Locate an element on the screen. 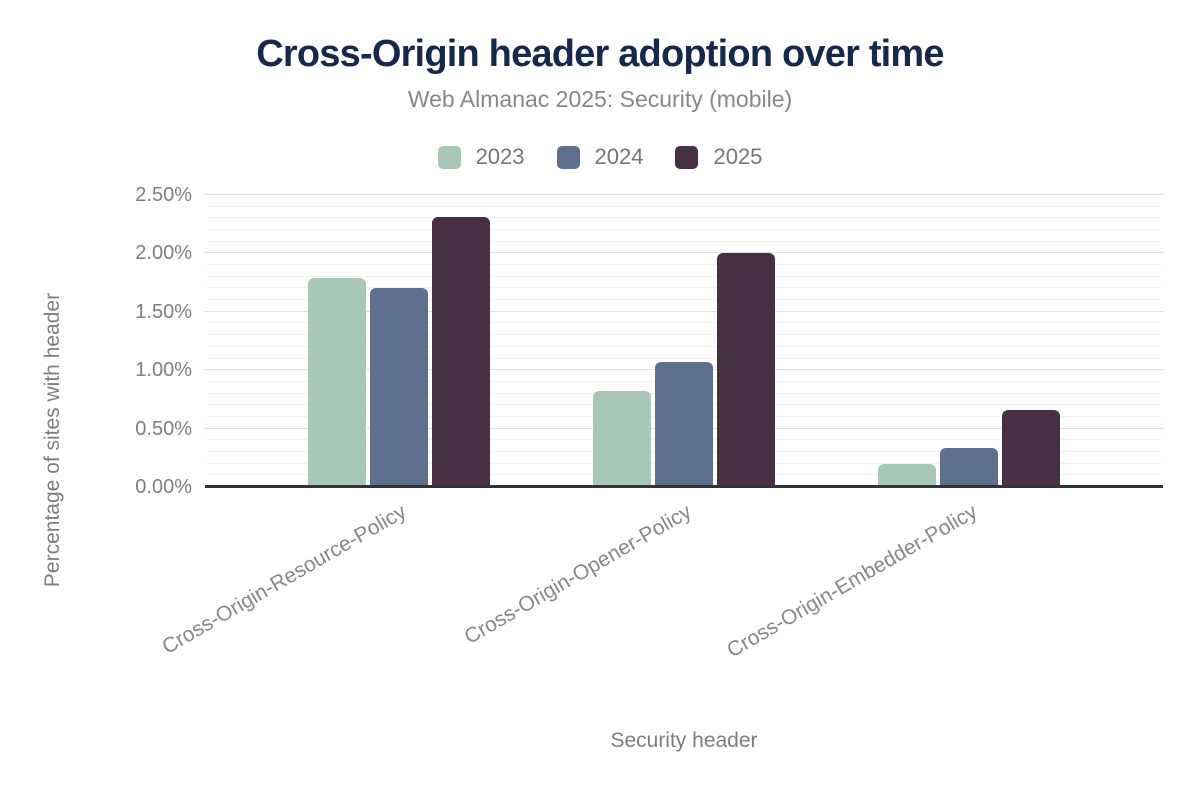  y-tick-label: 1.50% is located at coordinates (163, 311).